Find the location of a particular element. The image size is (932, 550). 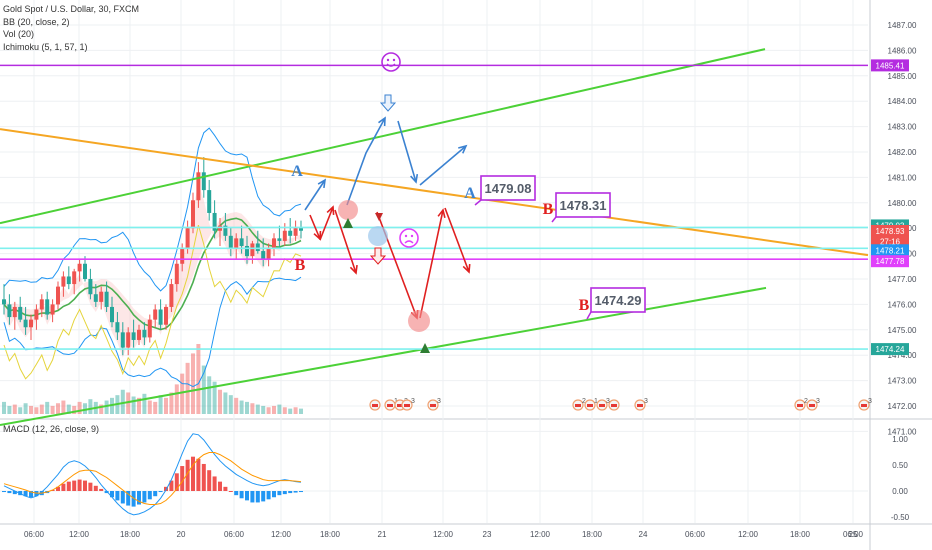

bb-upper-band is located at coordinates (152, 209).